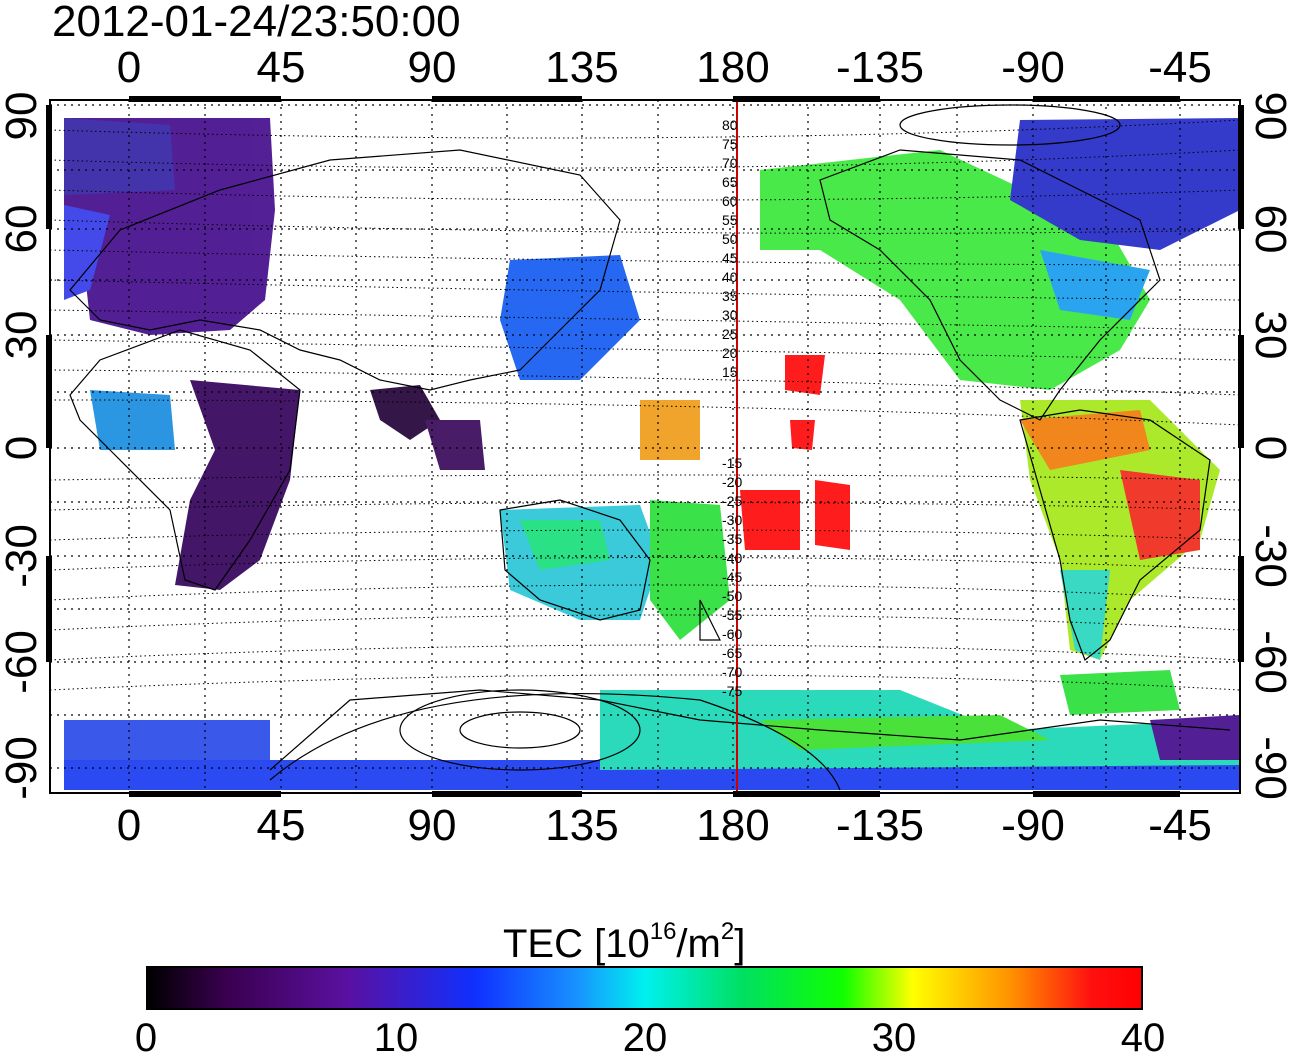 The height and width of the screenshot is (1060, 1292). I want to click on colorbar-tick-label: 10, so click(396, 1038).